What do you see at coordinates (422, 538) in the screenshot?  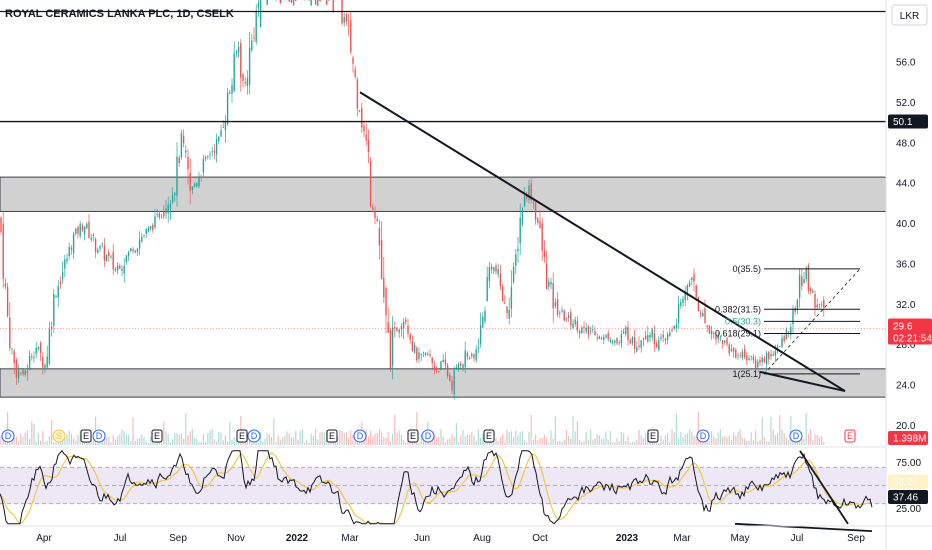 I see `time-tick-label: Jun` at bounding box center [422, 538].